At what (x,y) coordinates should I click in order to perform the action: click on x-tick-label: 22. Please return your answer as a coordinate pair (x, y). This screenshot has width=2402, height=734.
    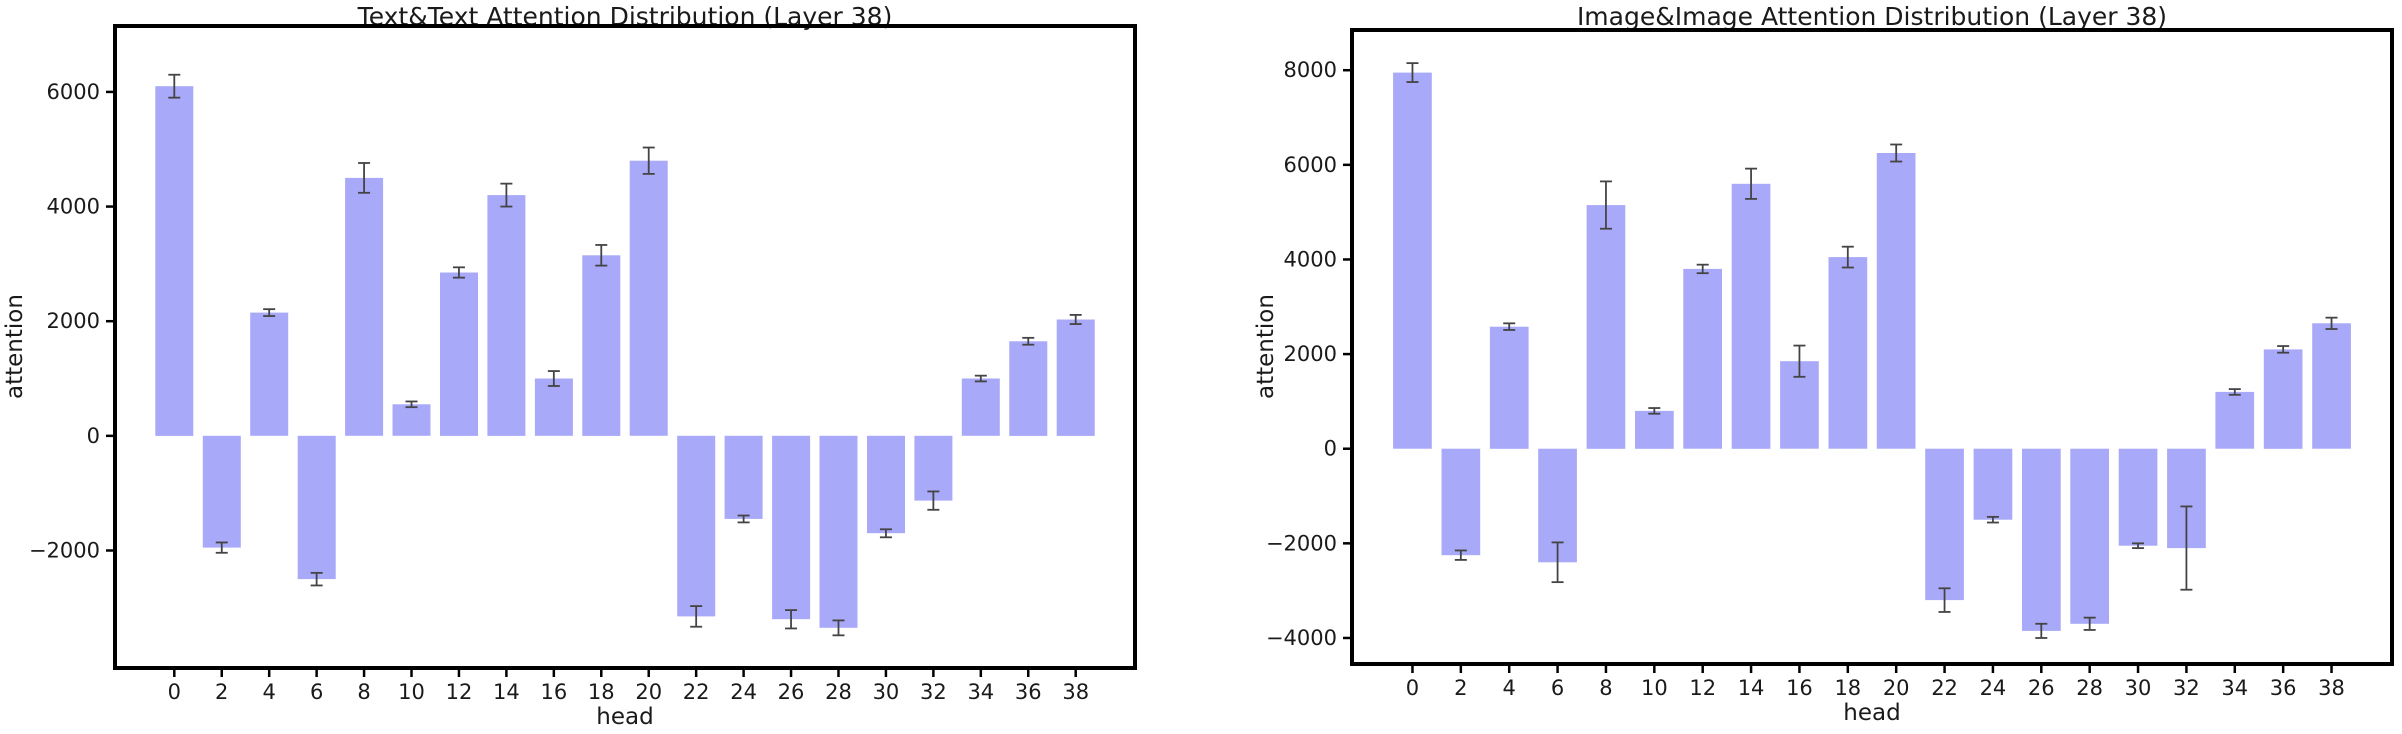
    Looking at the image, I should click on (1944, 688).